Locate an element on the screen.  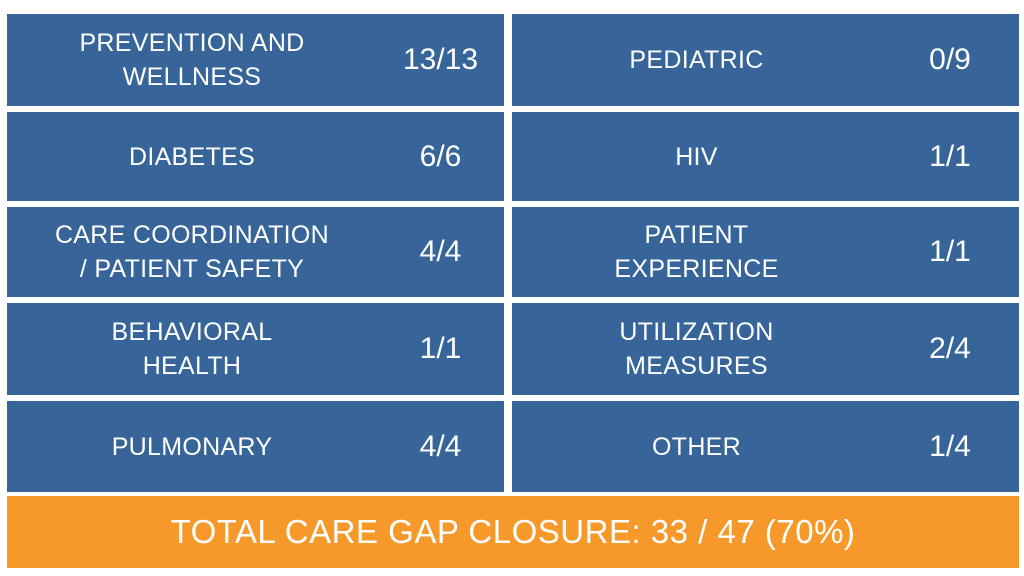
measure-cell-prevention-wellness: PREVENTION AND WELLNESS 13/13 is located at coordinates (255, 60).